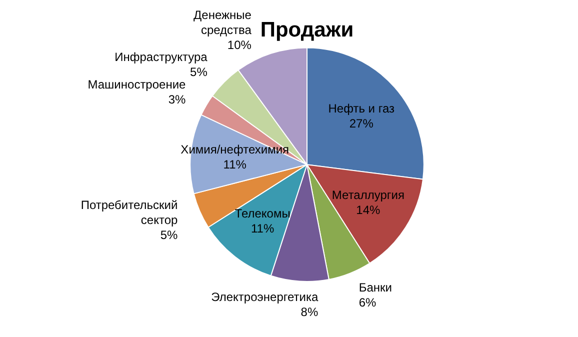 The height and width of the screenshot is (337, 578). I want to click on slice-label: Химия/нефтехимия, so click(235, 149).